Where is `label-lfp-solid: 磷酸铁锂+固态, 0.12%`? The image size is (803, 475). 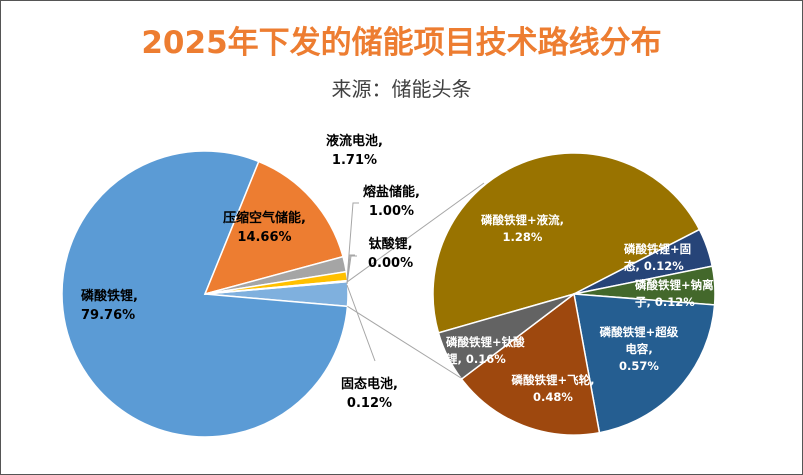 label-lfp-solid: 磷酸铁锂+固态, 0.12% is located at coordinates (658, 257).